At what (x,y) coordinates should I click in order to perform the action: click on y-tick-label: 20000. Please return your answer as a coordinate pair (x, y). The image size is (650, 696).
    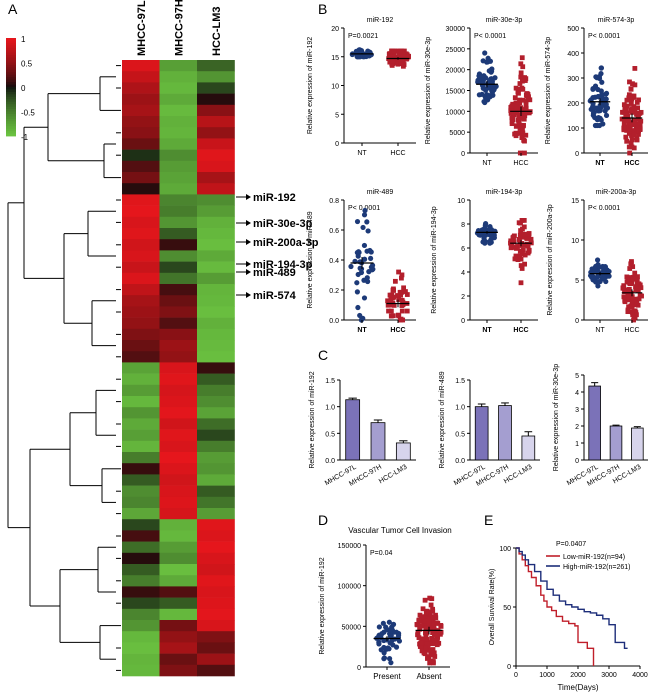
    Looking at the image, I should click on (456, 71).